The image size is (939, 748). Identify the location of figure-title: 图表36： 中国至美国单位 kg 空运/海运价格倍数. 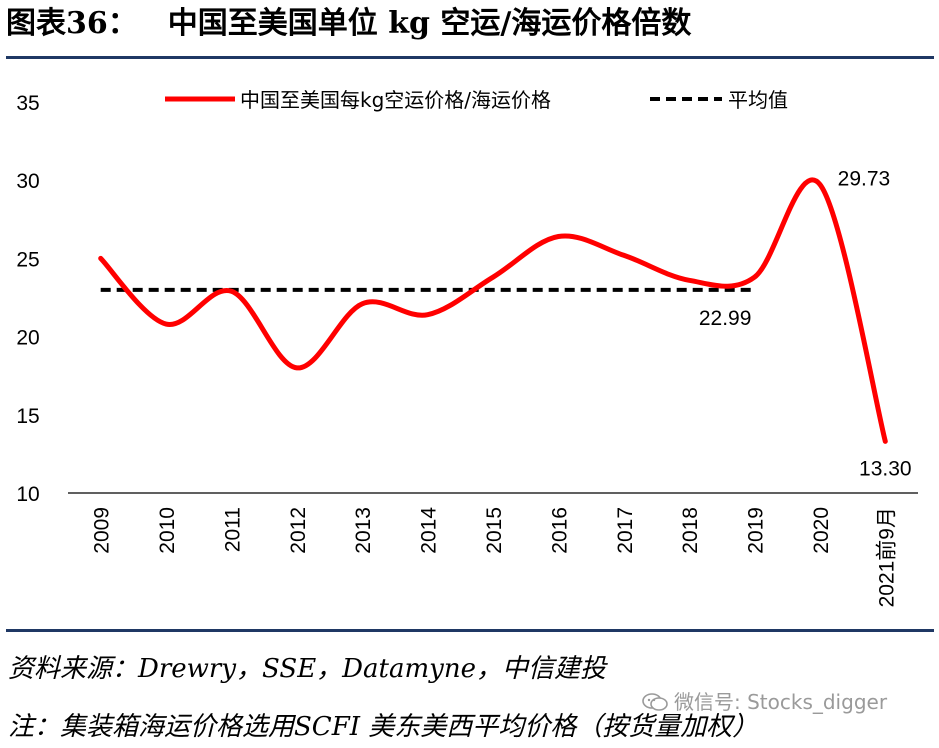
(348, 24).